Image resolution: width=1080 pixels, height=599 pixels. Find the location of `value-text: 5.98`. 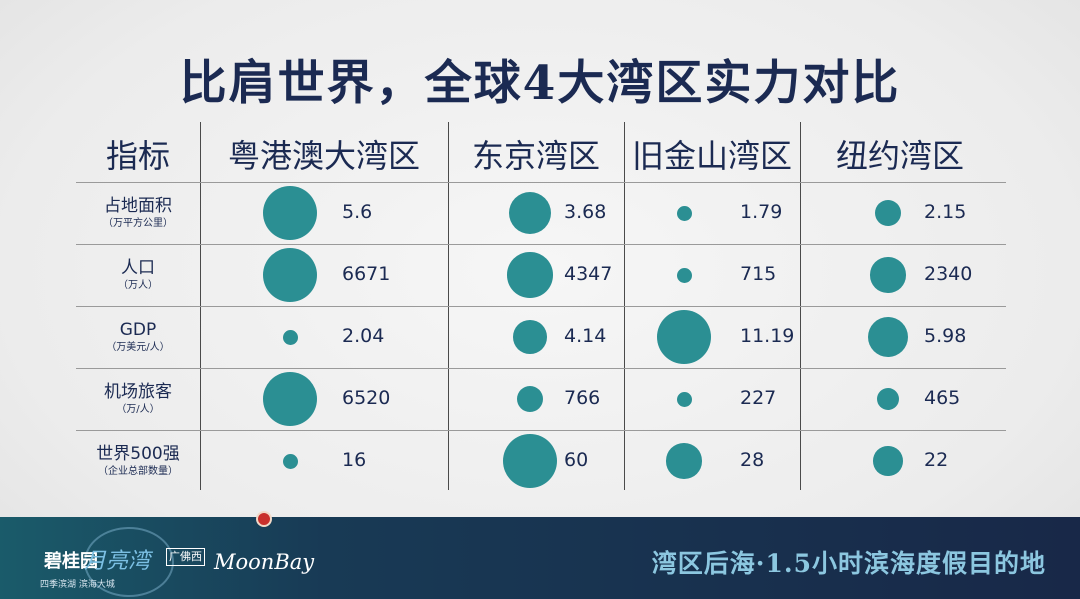

value-text: 5.98 is located at coordinates (945, 336).